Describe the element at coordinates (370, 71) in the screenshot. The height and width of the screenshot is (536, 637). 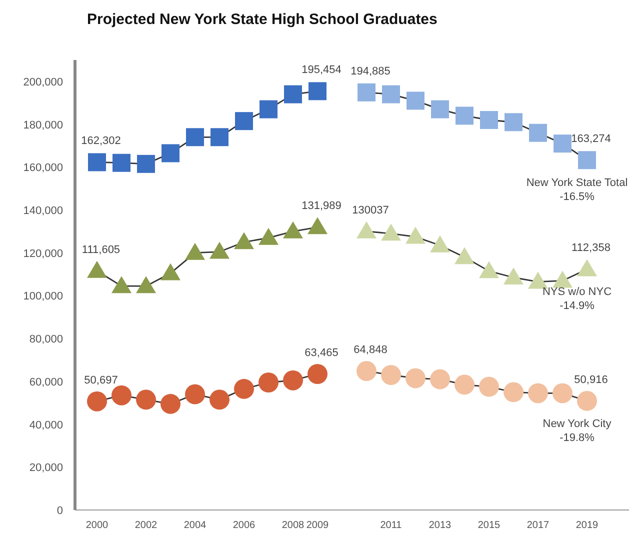
I see `data-label: 194,885` at that location.